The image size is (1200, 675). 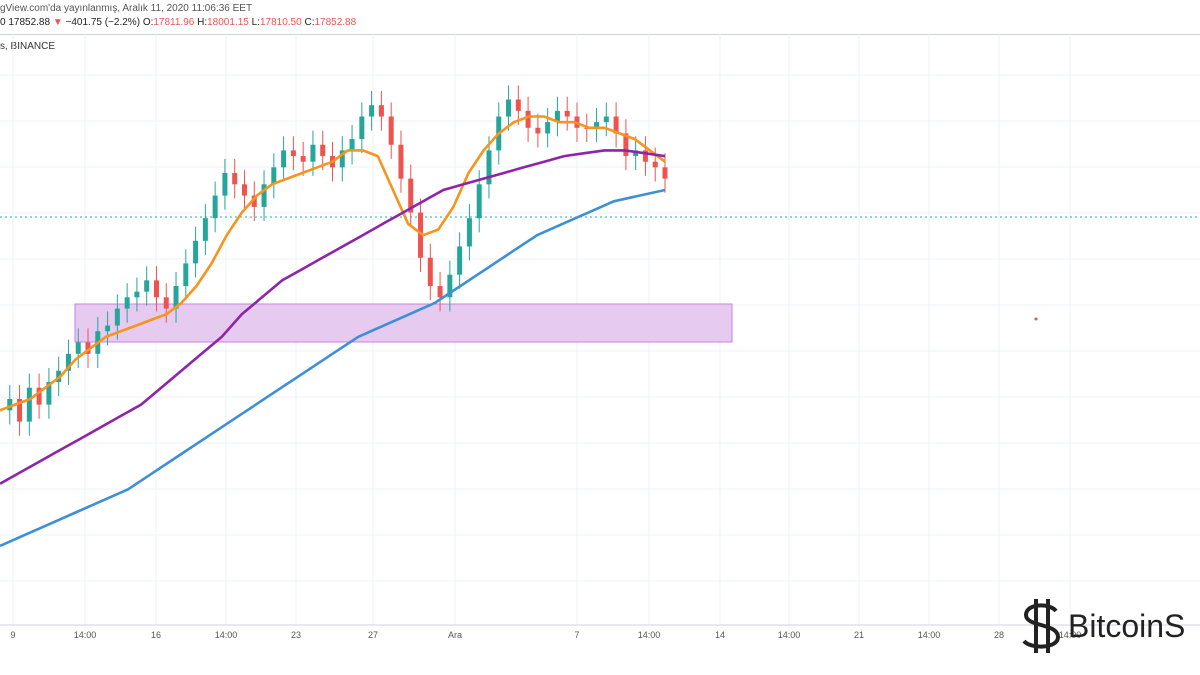 What do you see at coordinates (455, 635) in the screenshot?
I see `x-tick-label: Ara` at bounding box center [455, 635].